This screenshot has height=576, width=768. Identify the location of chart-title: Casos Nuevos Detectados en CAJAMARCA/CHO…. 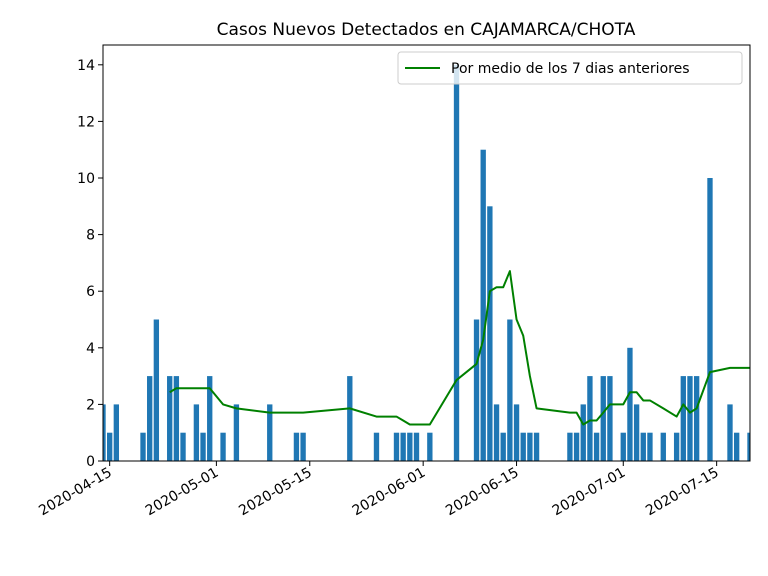
(426, 30).